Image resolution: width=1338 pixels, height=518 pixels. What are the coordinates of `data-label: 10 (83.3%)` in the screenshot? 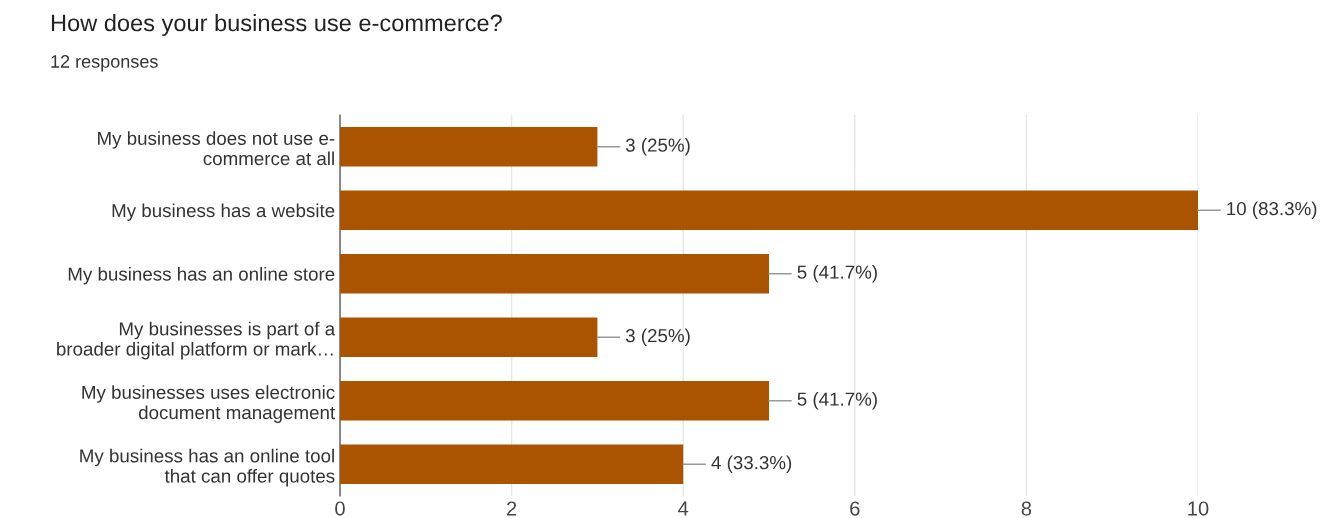 It's located at (1272, 210).